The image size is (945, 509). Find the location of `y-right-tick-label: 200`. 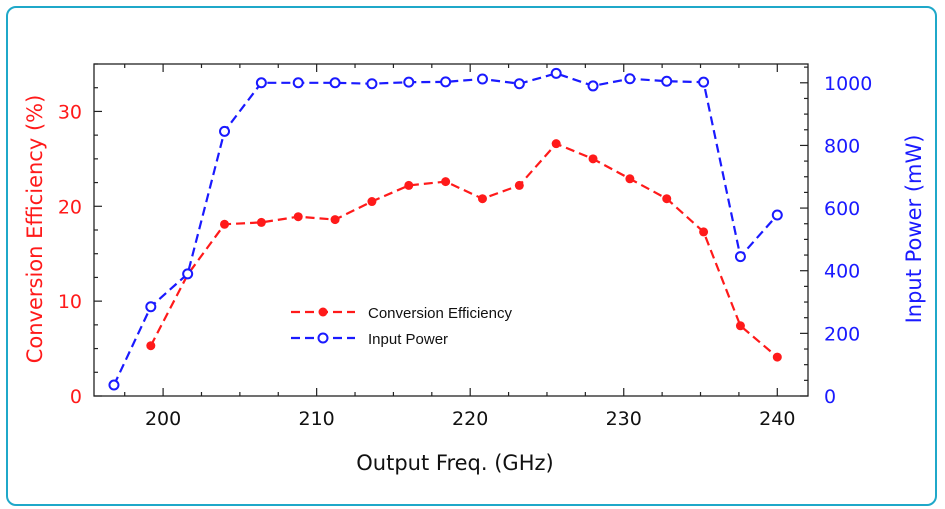

y-right-tick-label: 200 is located at coordinates (842, 334).